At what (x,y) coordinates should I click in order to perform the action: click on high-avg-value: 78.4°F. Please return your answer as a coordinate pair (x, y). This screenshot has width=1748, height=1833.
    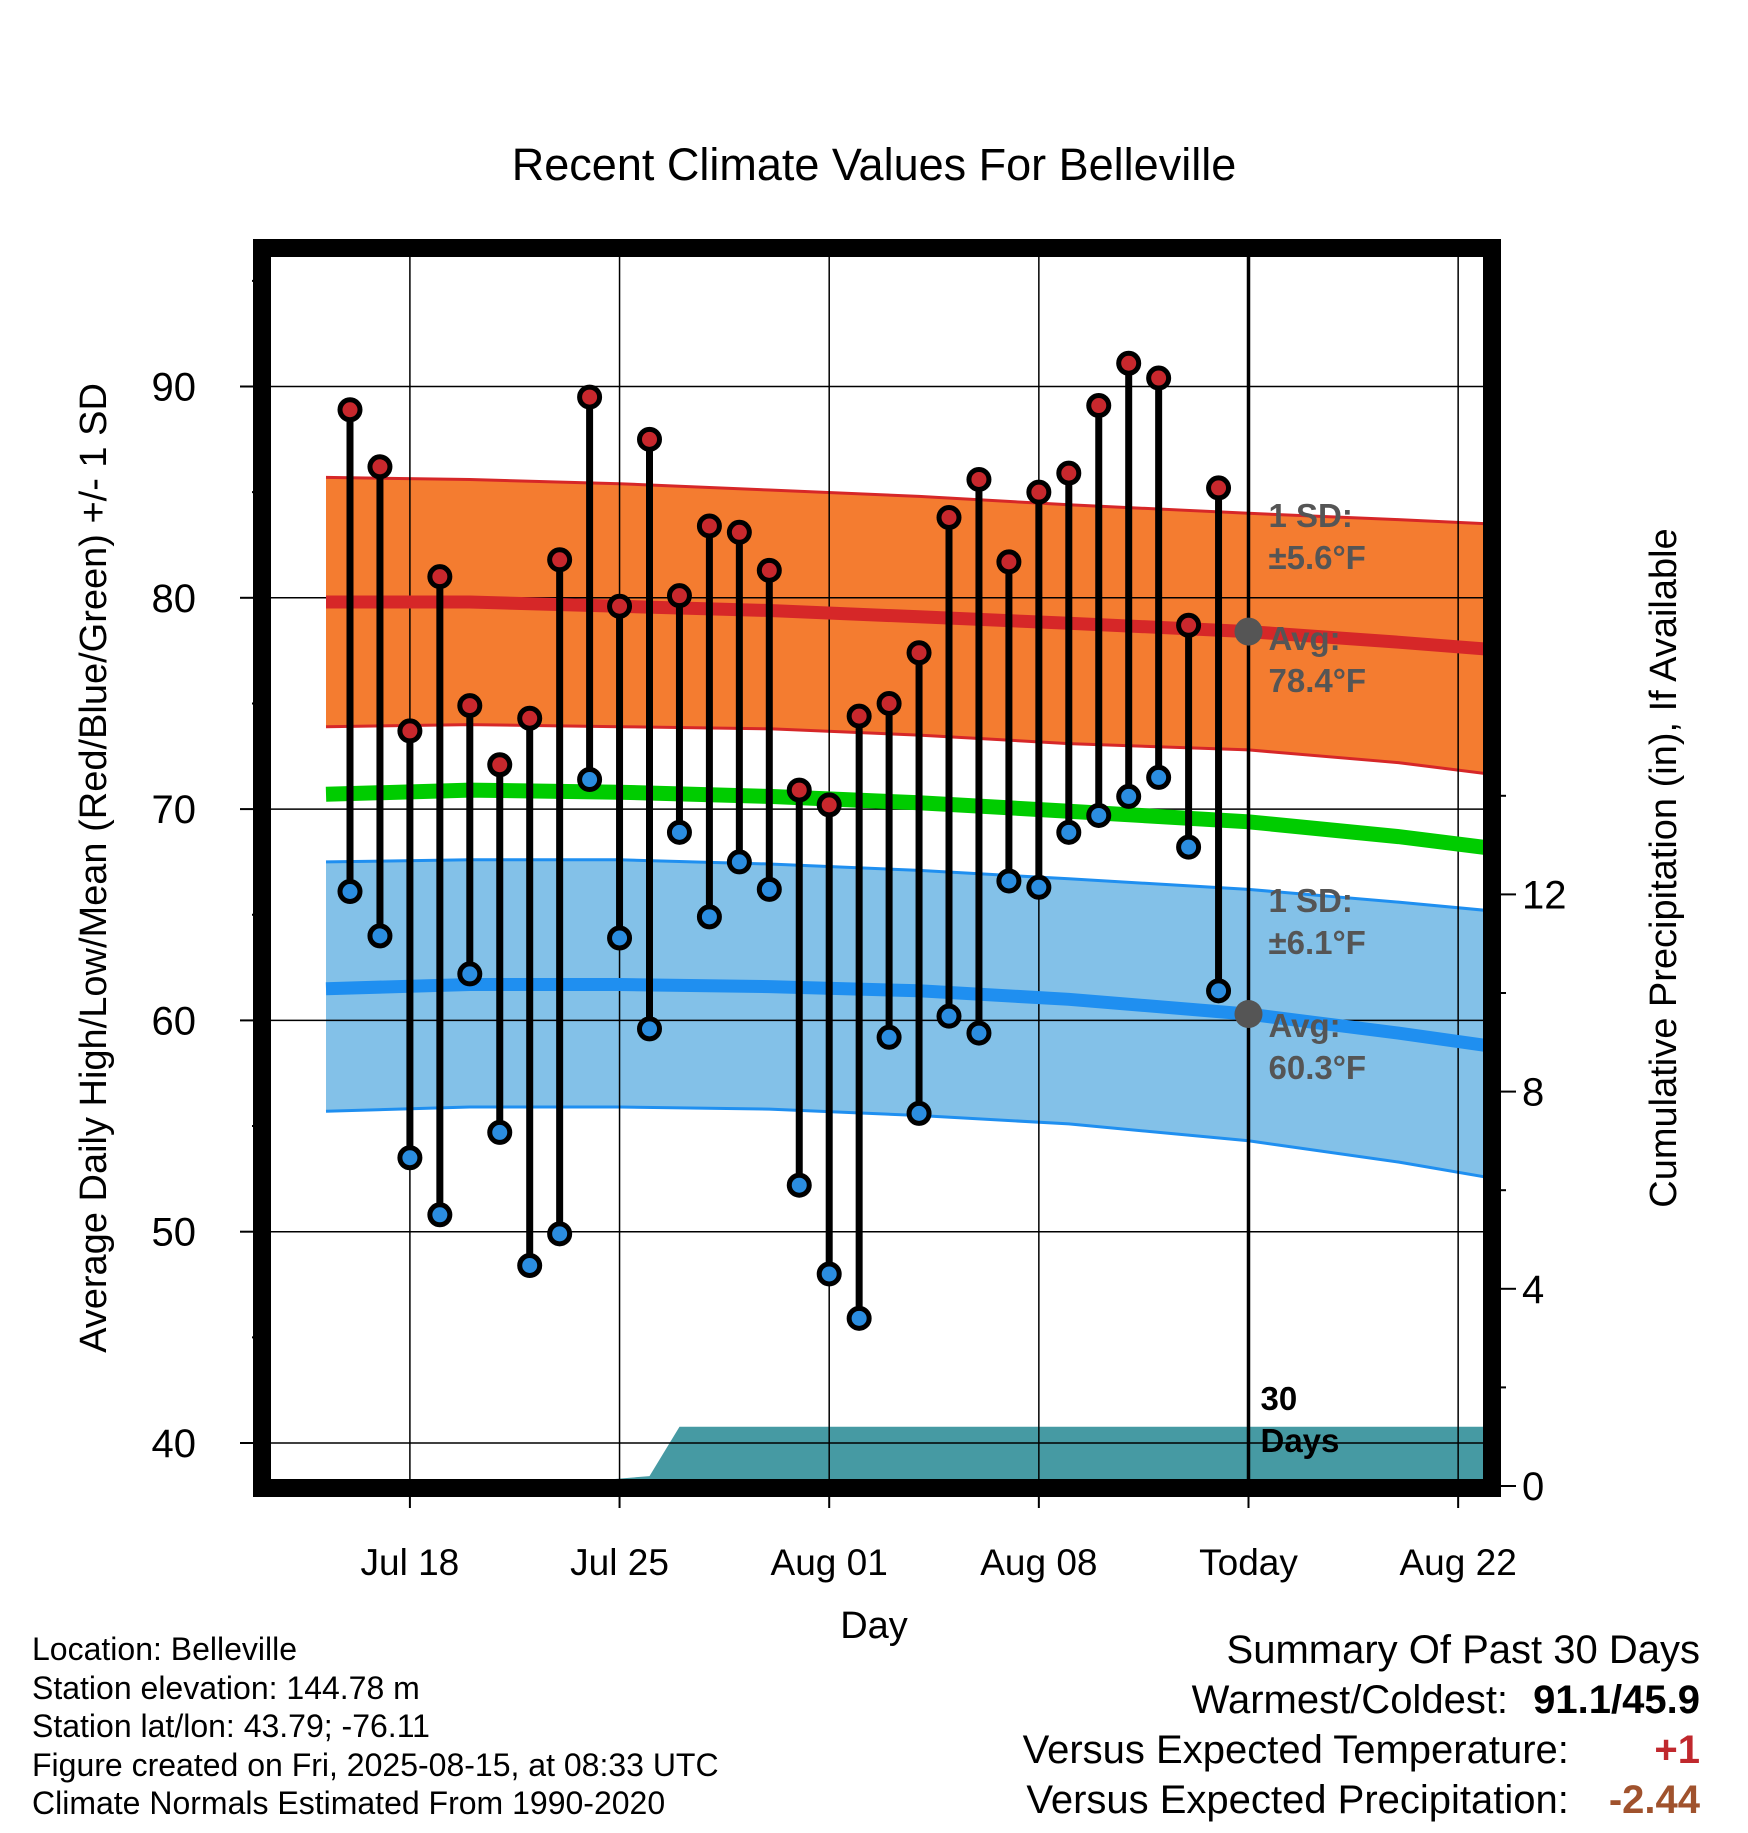
    Looking at the image, I should click on (1318, 680).